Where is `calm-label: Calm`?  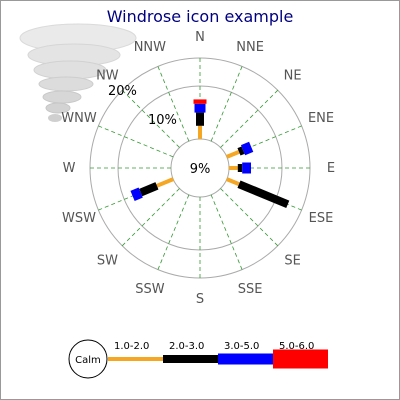
calm-label: Calm is located at coordinates (88, 360).